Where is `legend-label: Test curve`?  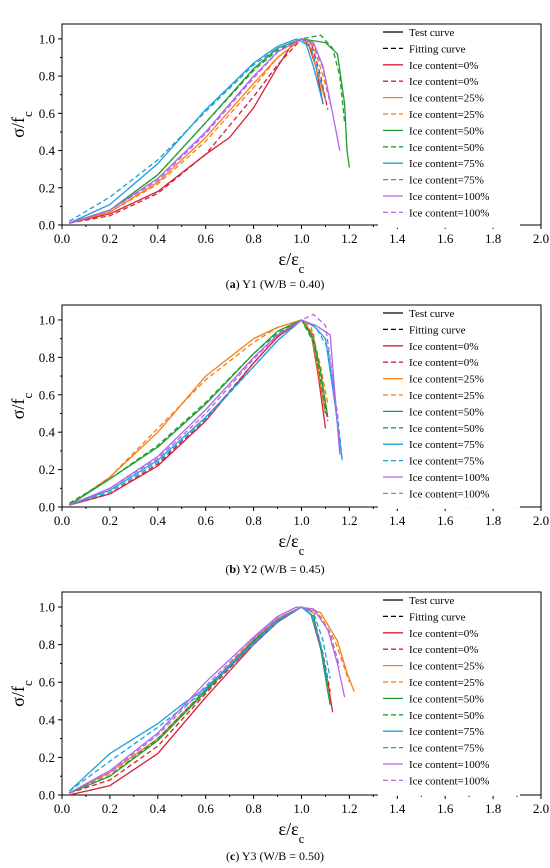
legend-label: Test curve is located at coordinates (431, 314).